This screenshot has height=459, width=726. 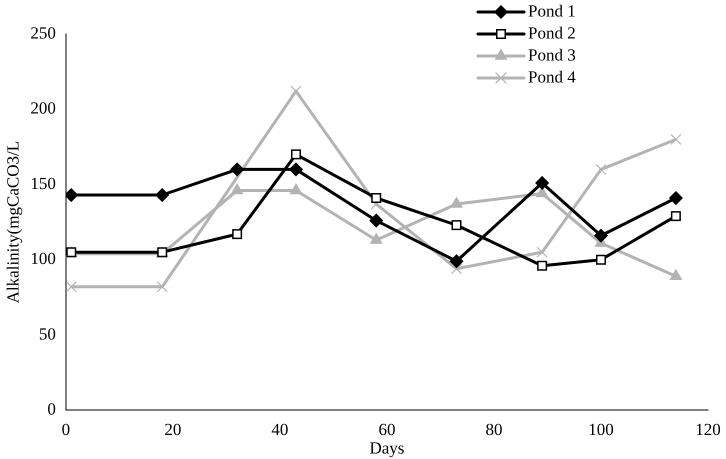 What do you see at coordinates (601, 429) in the screenshot?
I see `x-tick-label: 100` at bounding box center [601, 429].